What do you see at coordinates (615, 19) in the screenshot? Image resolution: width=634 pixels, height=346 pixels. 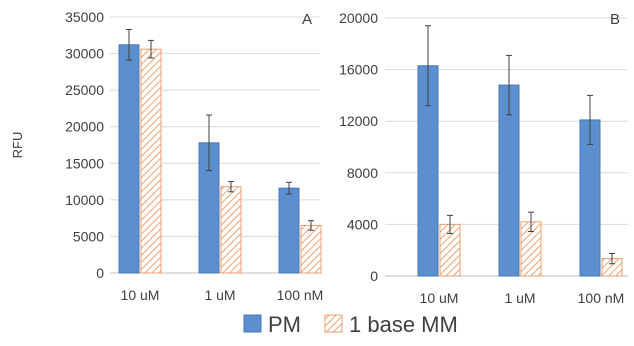 I see `panel-label: B` at bounding box center [615, 19].